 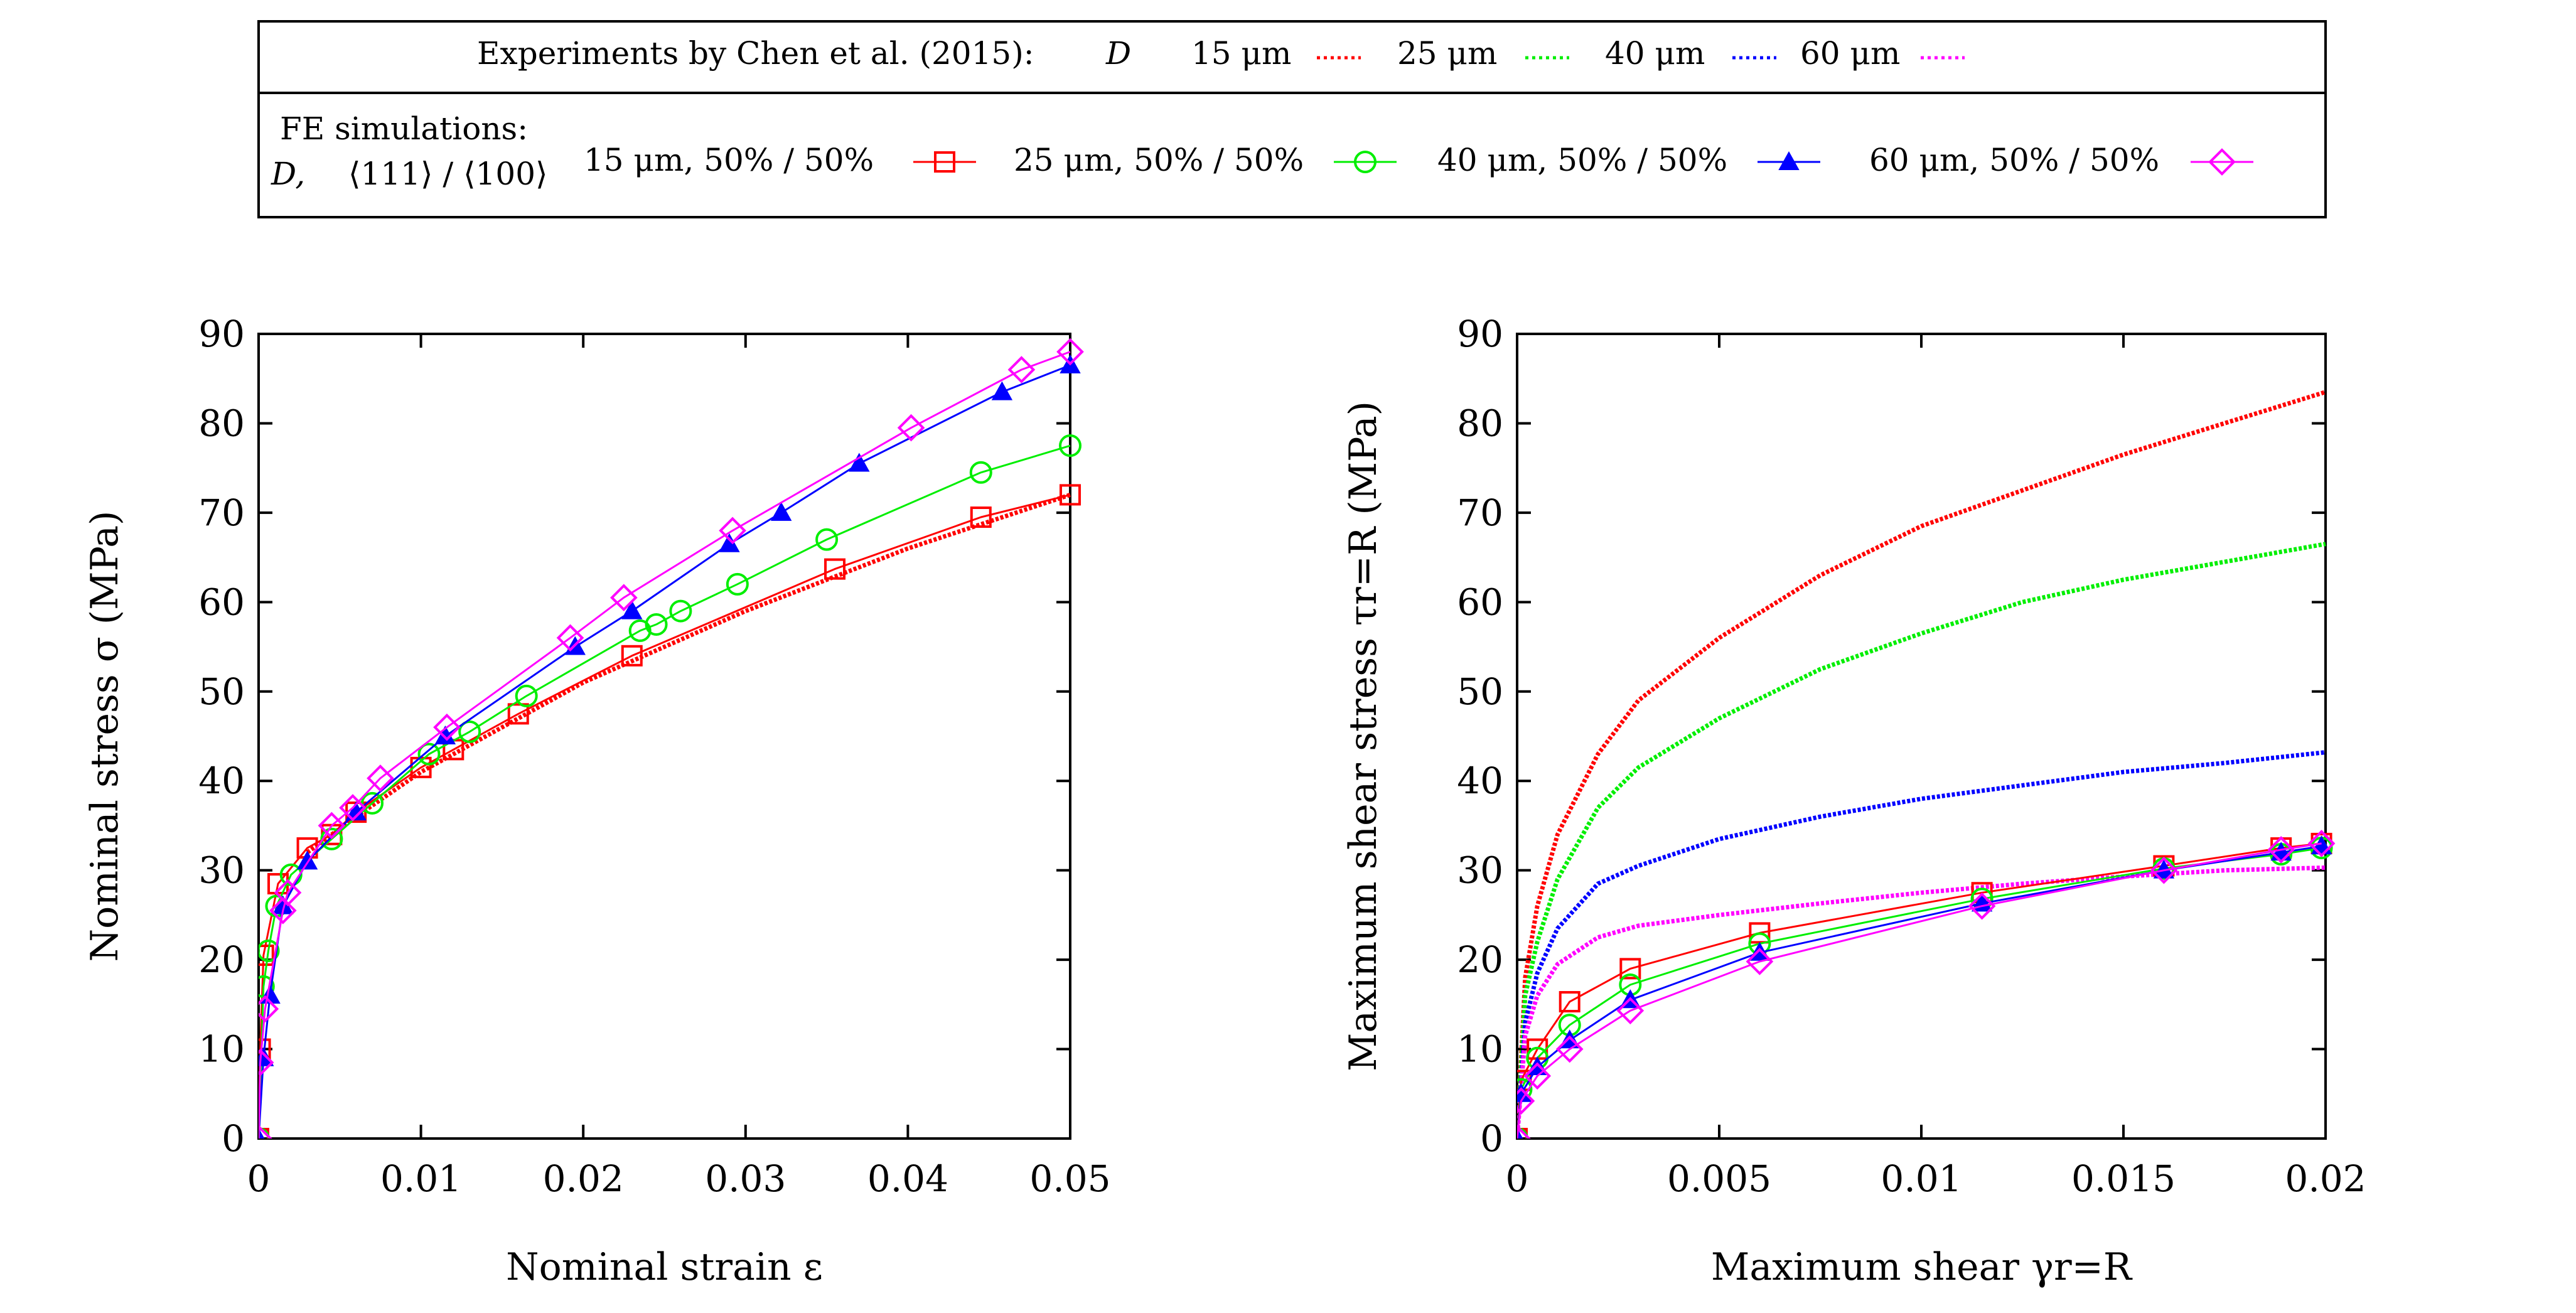 I want to click on y-tick-label: 0, so click(x=1491, y=1138).